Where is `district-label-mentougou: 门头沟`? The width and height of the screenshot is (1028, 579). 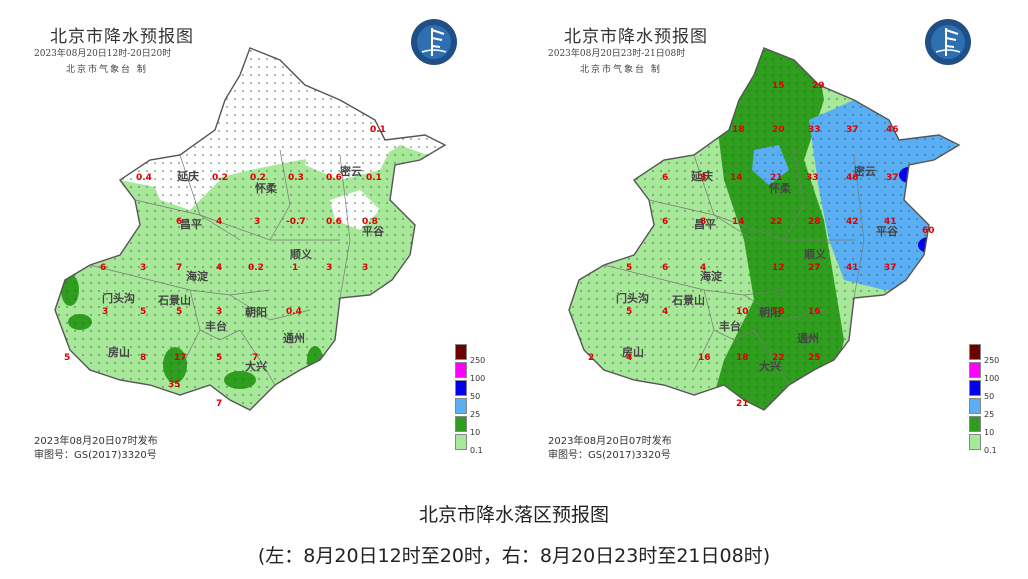 district-label-mentougou: 门头沟 is located at coordinates (118, 298).